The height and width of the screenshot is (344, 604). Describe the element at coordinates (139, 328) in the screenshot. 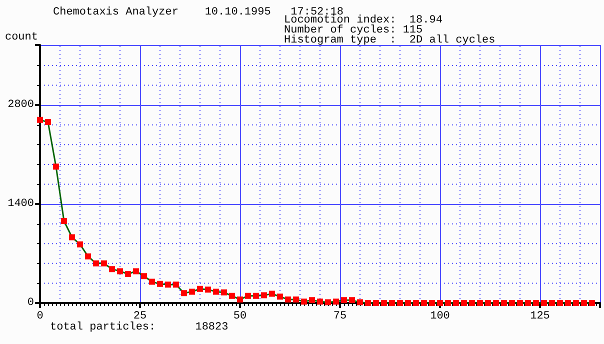

I see `text: total particles: 18823` at that location.